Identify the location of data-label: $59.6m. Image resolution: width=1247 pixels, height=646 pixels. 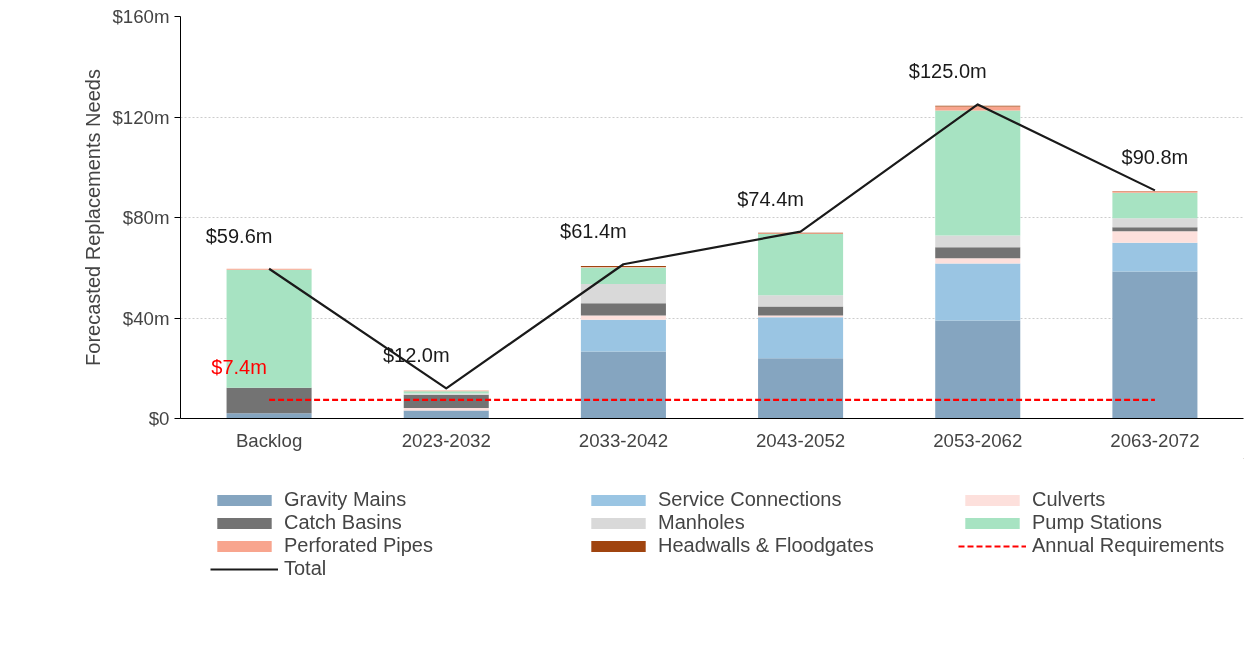
(239, 235).